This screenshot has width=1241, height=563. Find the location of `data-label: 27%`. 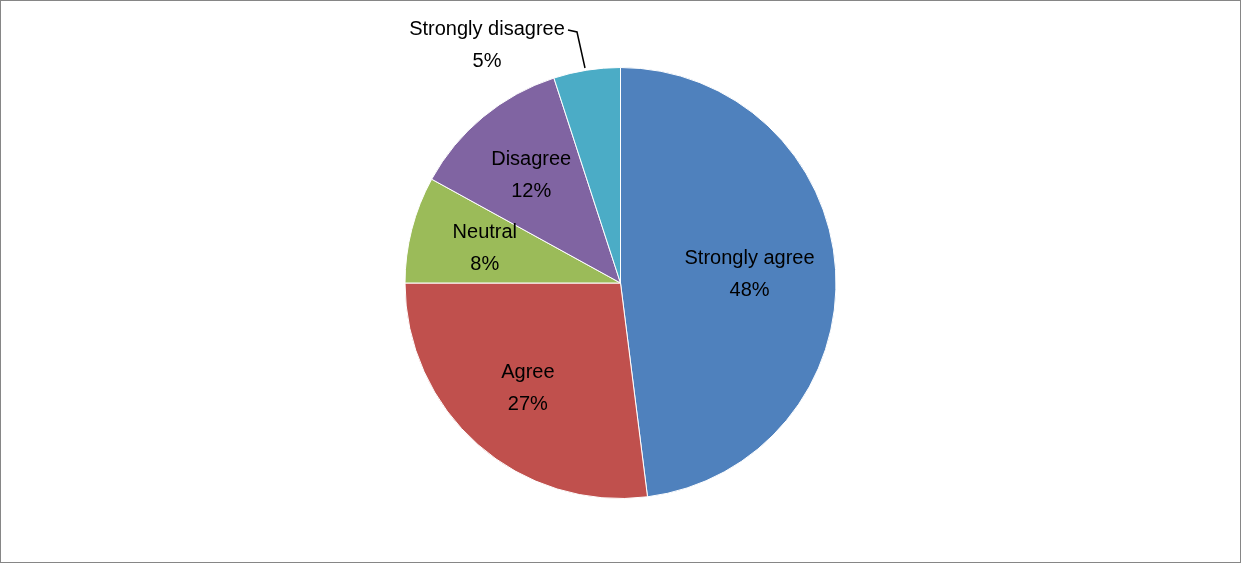

data-label: 27% is located at coordinates (528, 402).